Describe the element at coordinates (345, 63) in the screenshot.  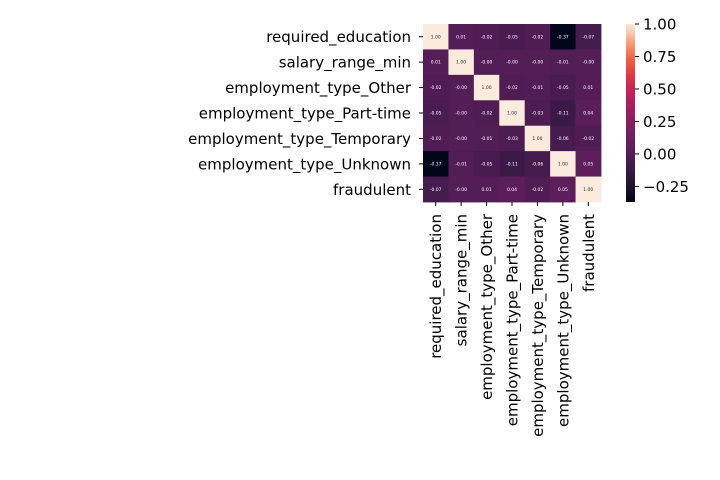
I see `y-tick-label: salary_range_min` at that location.